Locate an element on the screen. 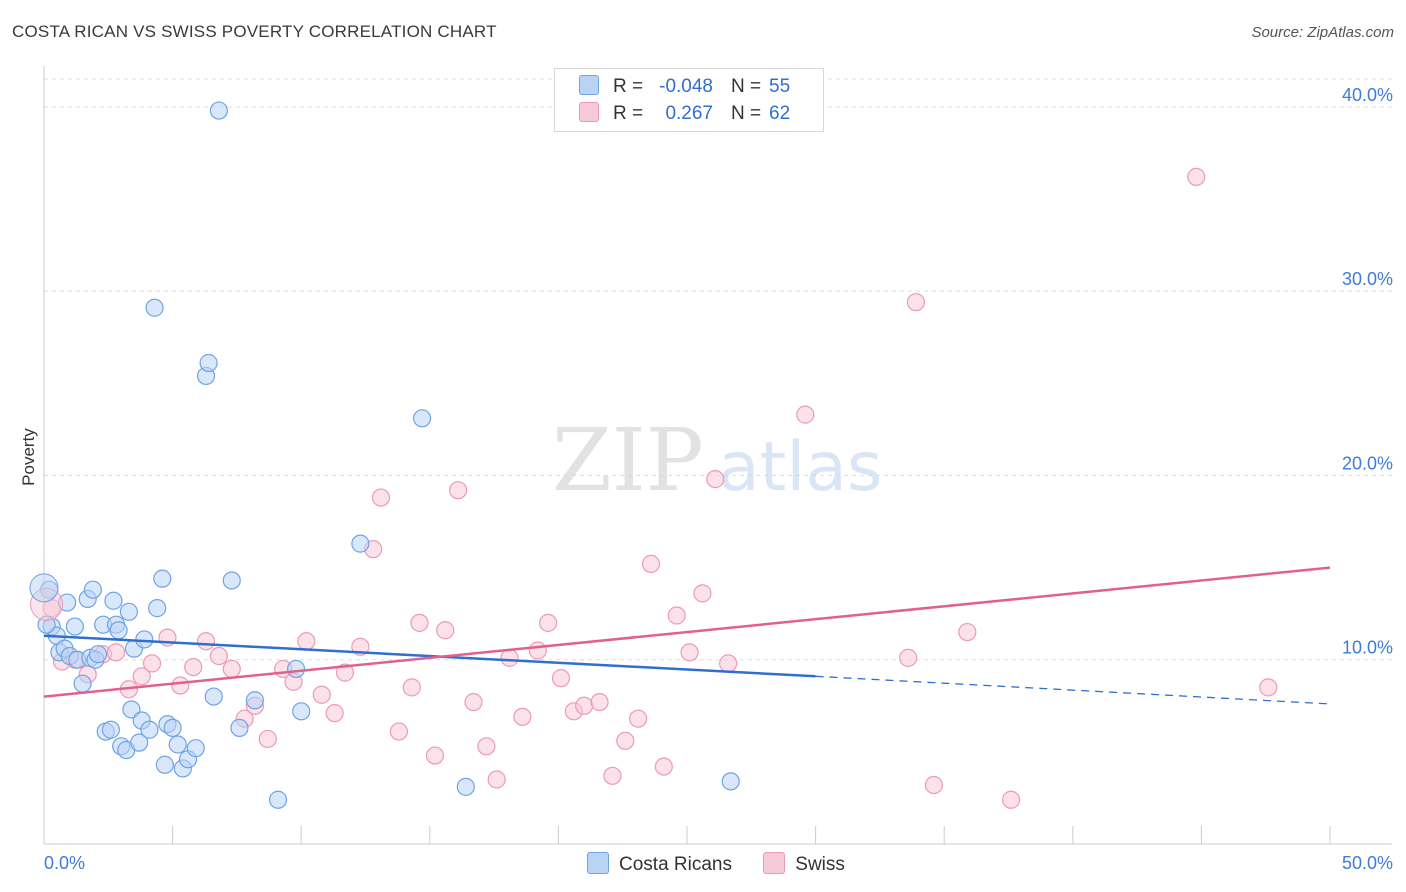  costa-rican-trend-line is located at coordinates (429, 656).